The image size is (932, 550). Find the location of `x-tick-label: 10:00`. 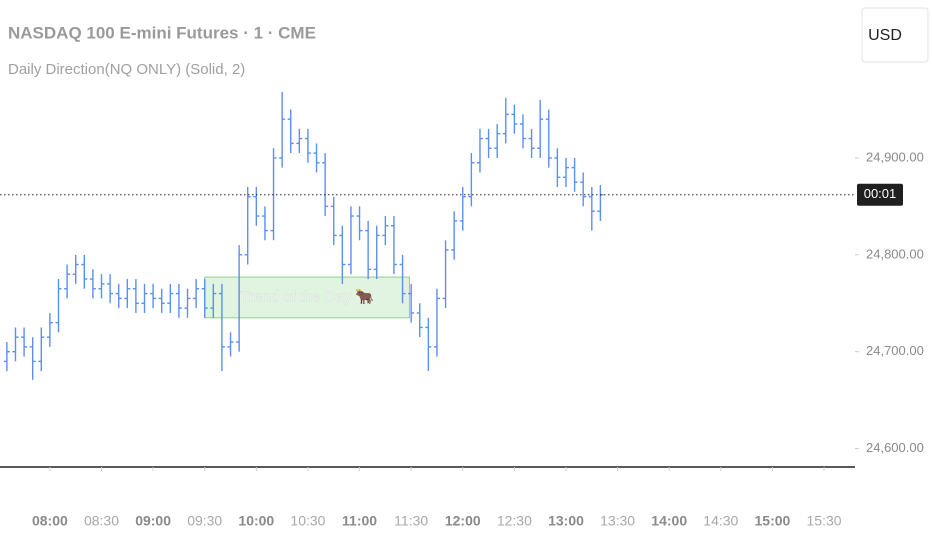

x-tick-label: 10:00 is located at coordinates (256, 521).